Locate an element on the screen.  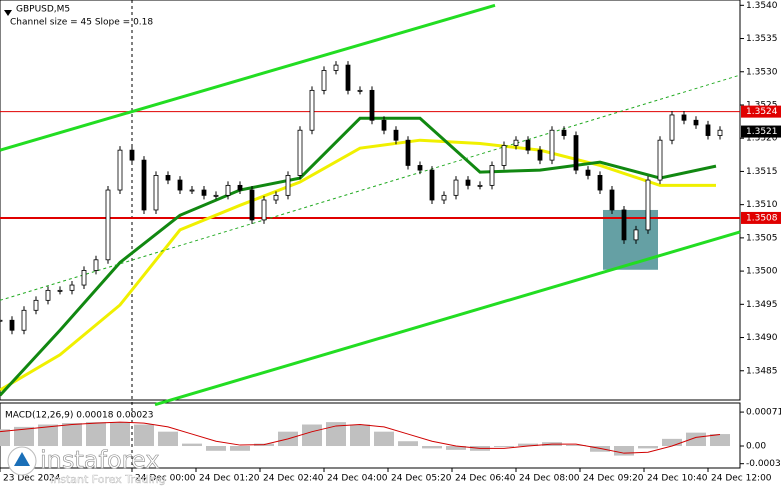
x-tick-label: 23 Dec 2024 is located at coordinates (32, 479).